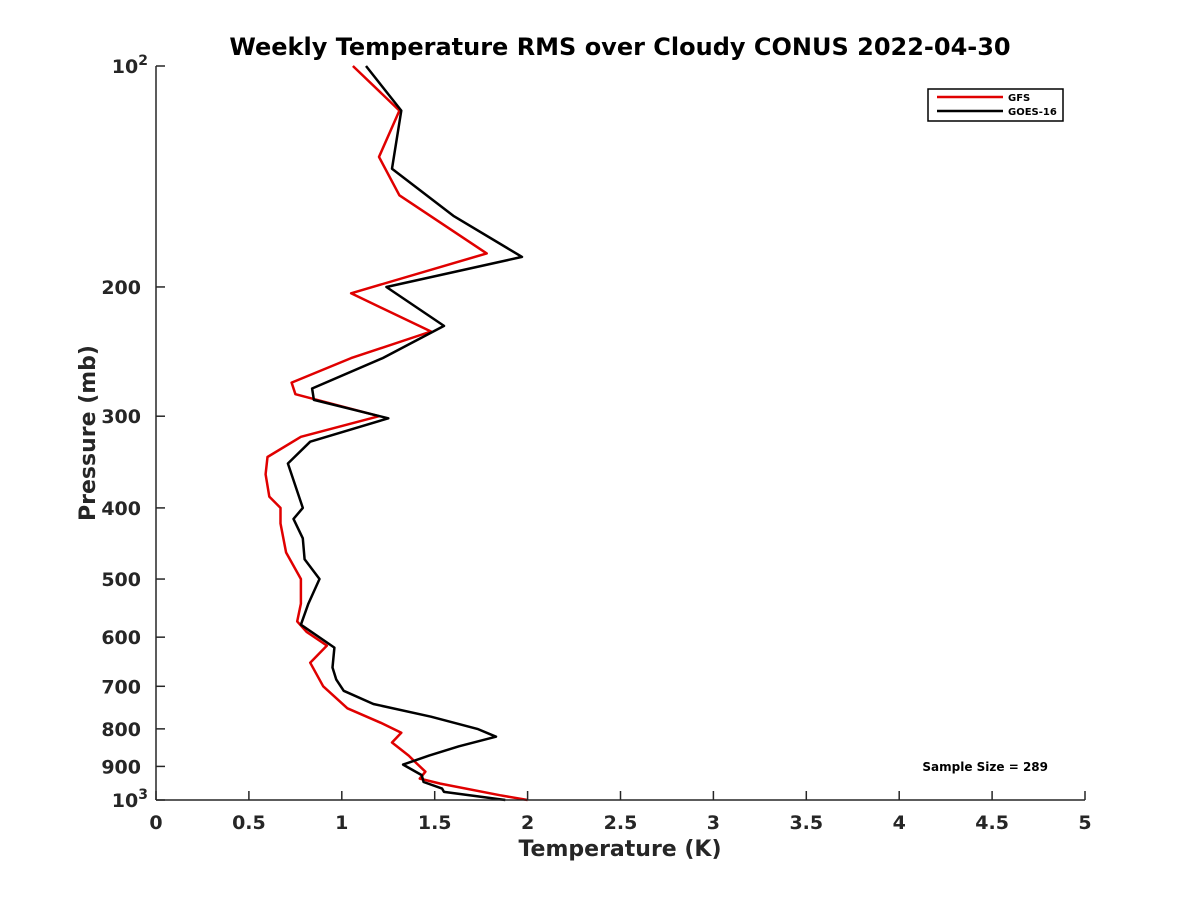 The image size is (1200, 900). I want to click on y-tick-label: 10², so click(130, 65).